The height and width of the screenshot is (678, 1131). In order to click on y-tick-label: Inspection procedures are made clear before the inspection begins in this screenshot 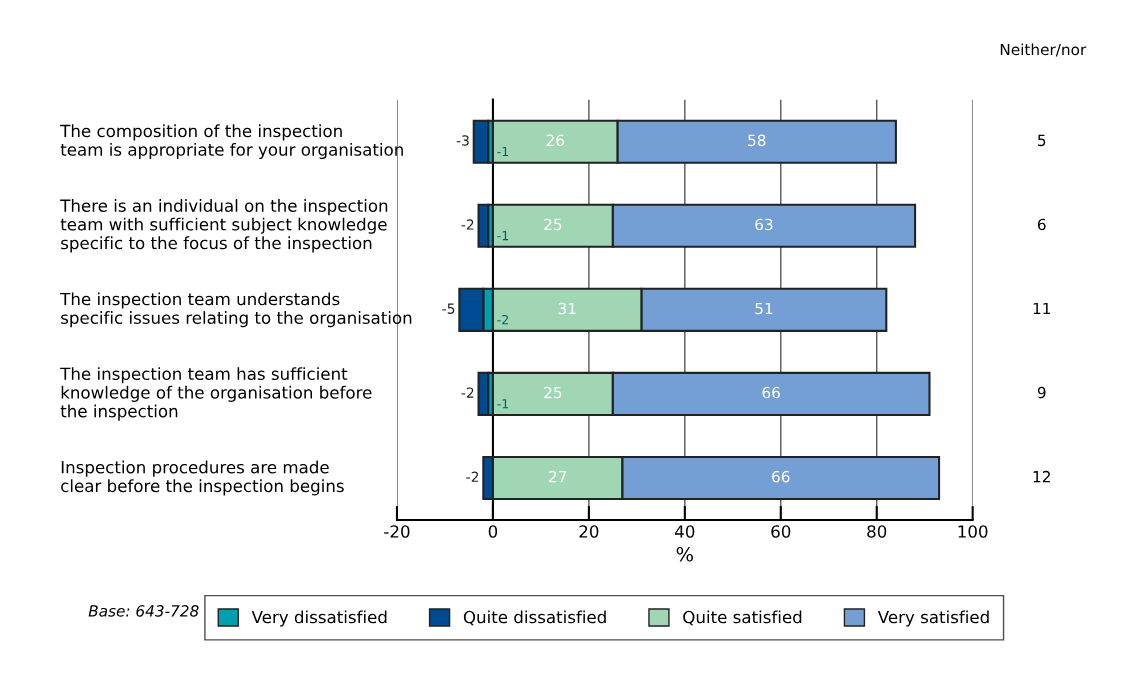, I will do `click(202, 478)`.